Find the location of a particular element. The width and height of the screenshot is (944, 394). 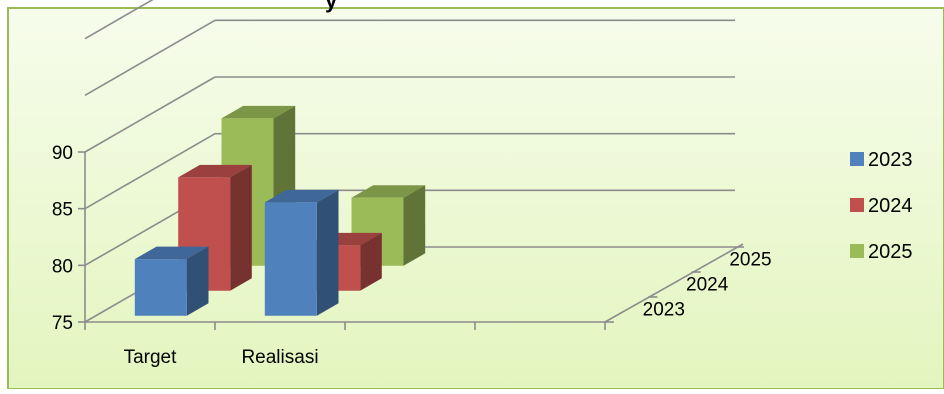

bar-2023-Target is located at coordinates (171, 281).